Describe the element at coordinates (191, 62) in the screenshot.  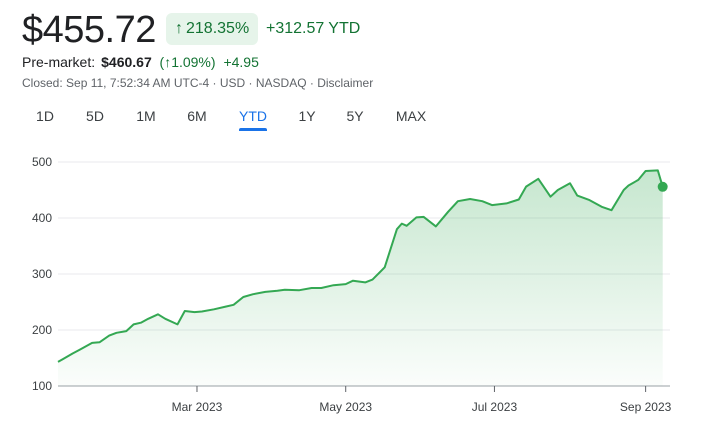
I see `premarket-percent-value: 1.09%` at that location.